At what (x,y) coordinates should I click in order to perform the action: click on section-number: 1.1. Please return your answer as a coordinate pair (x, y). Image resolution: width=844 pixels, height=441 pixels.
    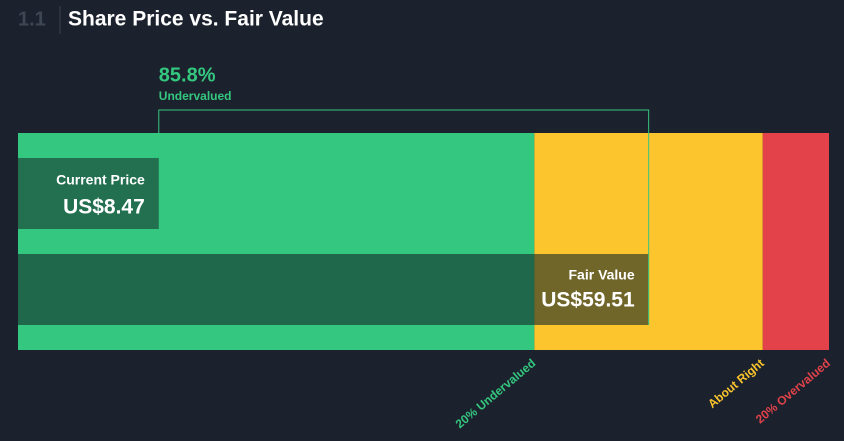
    Looking at the image, I should click on (32, 19).